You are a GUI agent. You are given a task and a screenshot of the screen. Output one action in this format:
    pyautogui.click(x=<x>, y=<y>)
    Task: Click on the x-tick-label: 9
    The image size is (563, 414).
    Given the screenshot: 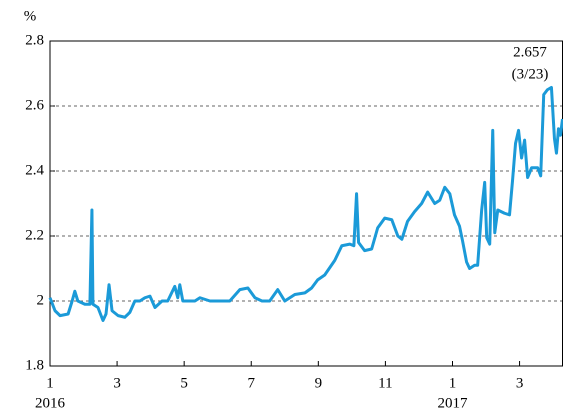 What is the action you would take?
    pyautogui.click(x=319, y=383)
    